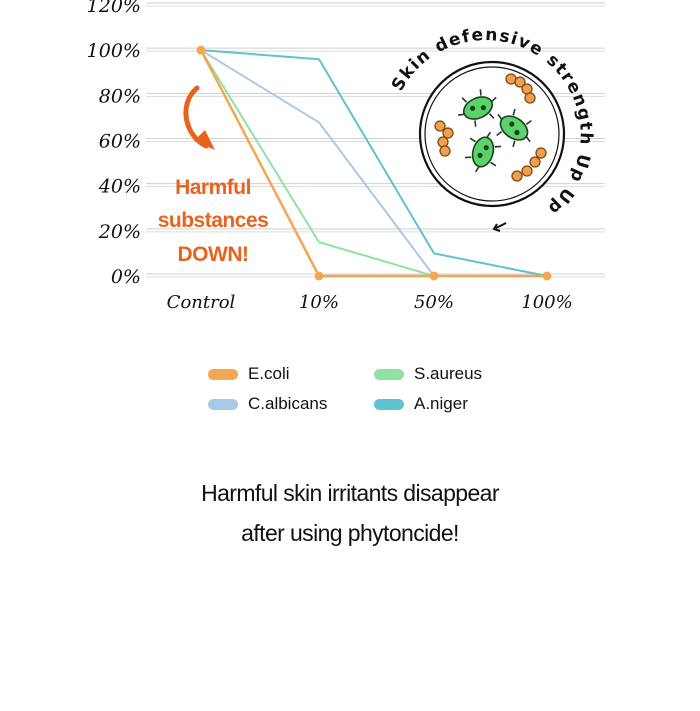 The height and width of the screenshot is (711, 700). Describe the element at coordinates (114, 51) in the screenshot. I see `y-tick-label: 100%` at that location.